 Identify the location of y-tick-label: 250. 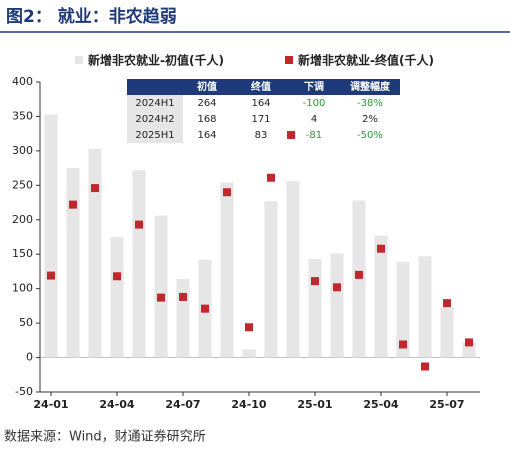
(22, 184).